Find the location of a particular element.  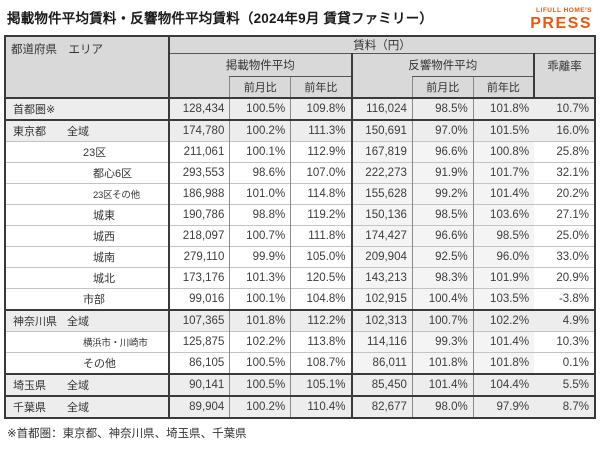

response-mom-cell: 98.5% is located at coordinates (442, 214).